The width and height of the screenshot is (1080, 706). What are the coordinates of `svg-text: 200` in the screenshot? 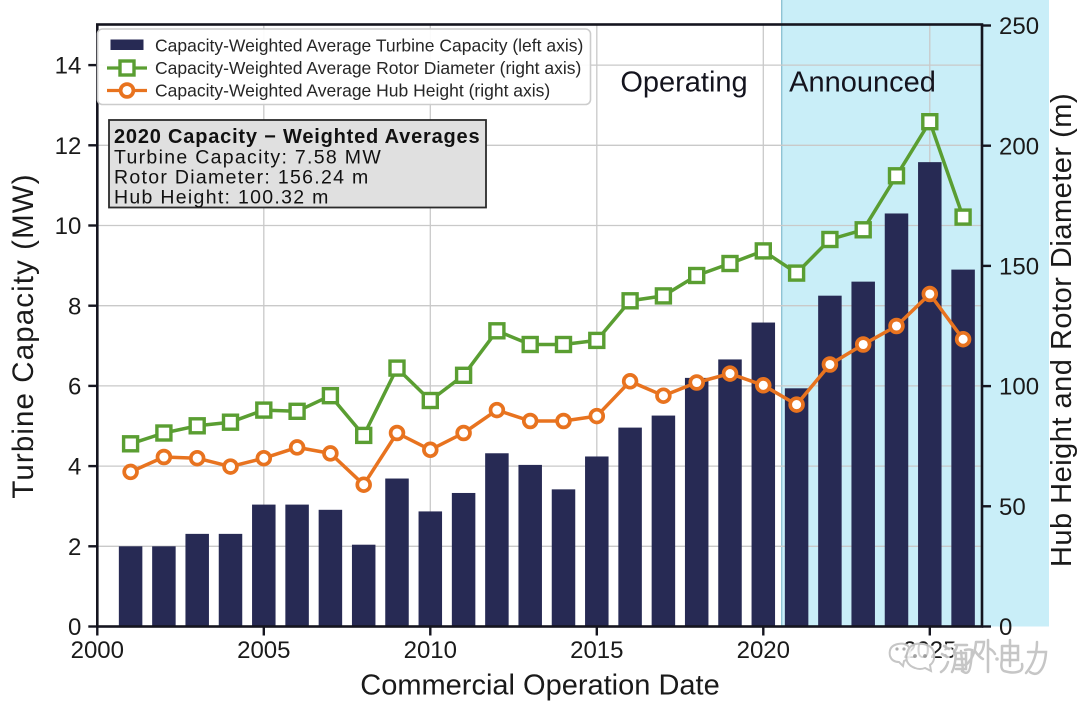 It's located at (1019, 146).